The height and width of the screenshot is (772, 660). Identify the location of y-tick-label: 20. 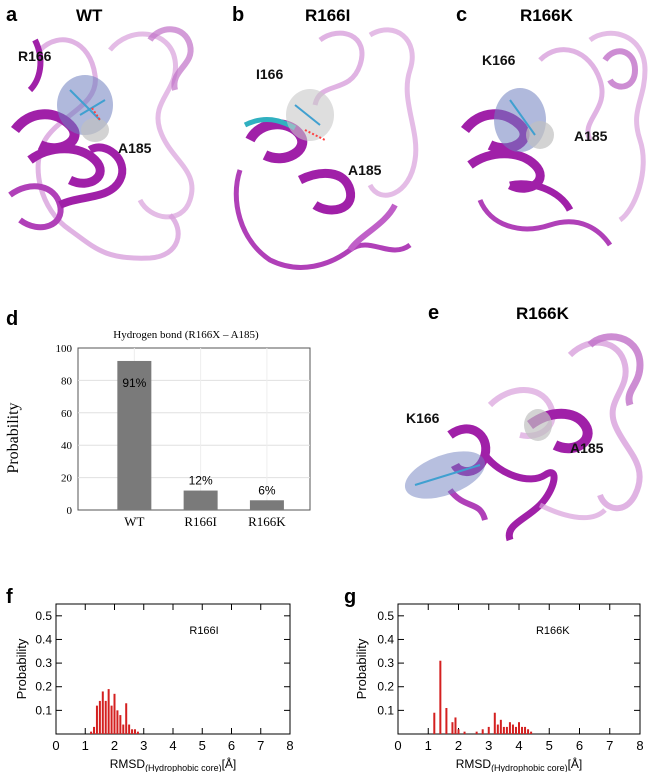
(67, 479).